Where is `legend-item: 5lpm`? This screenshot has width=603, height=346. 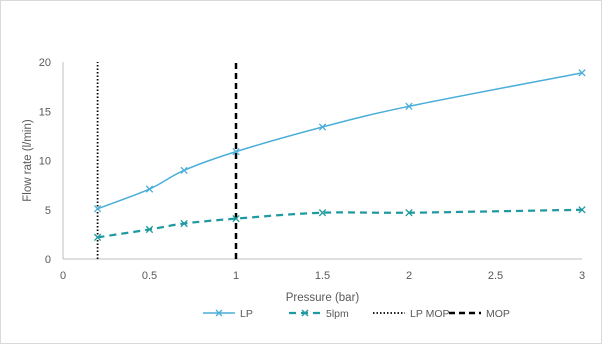
legend-item: 5lpm is located at coordinates (319, 314).